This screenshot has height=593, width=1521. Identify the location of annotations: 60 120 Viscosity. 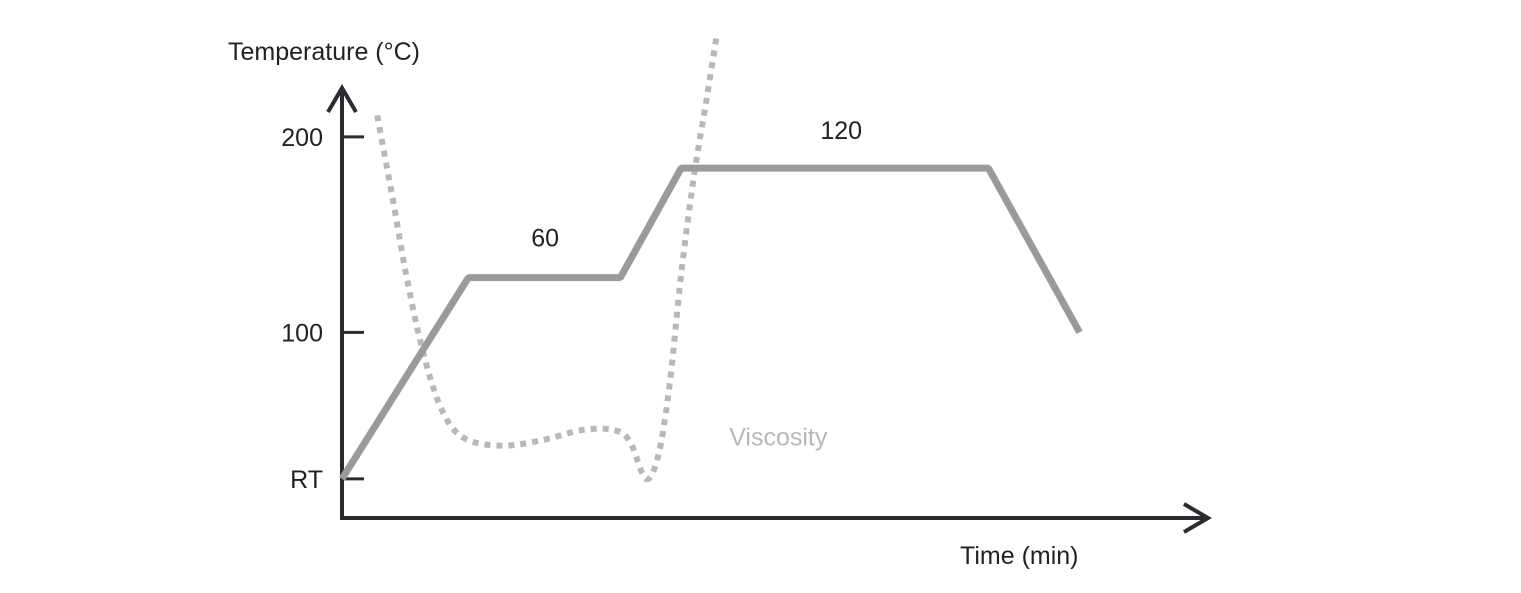
(696, 284).